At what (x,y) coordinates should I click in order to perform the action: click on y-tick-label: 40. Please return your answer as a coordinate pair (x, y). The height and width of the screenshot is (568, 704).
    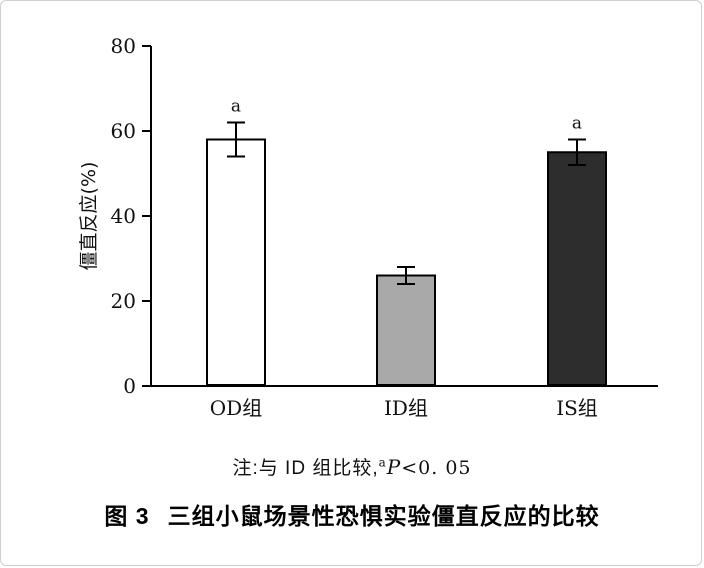
    Looking at the image, I should click on (123, 216).